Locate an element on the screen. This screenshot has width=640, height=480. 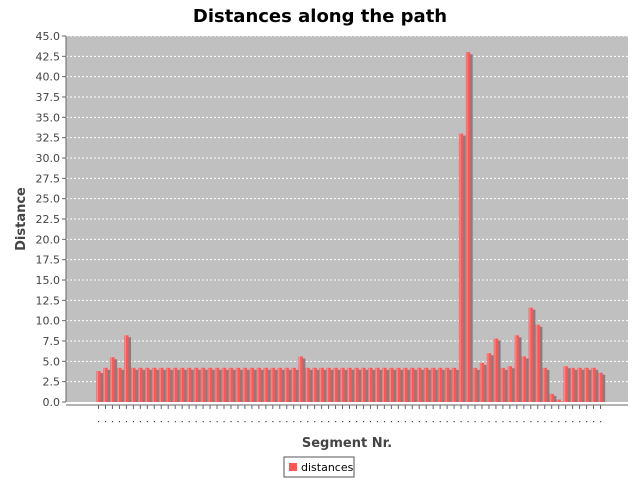
y-tick-label: 15.0 is located at coordinates (48, 280).